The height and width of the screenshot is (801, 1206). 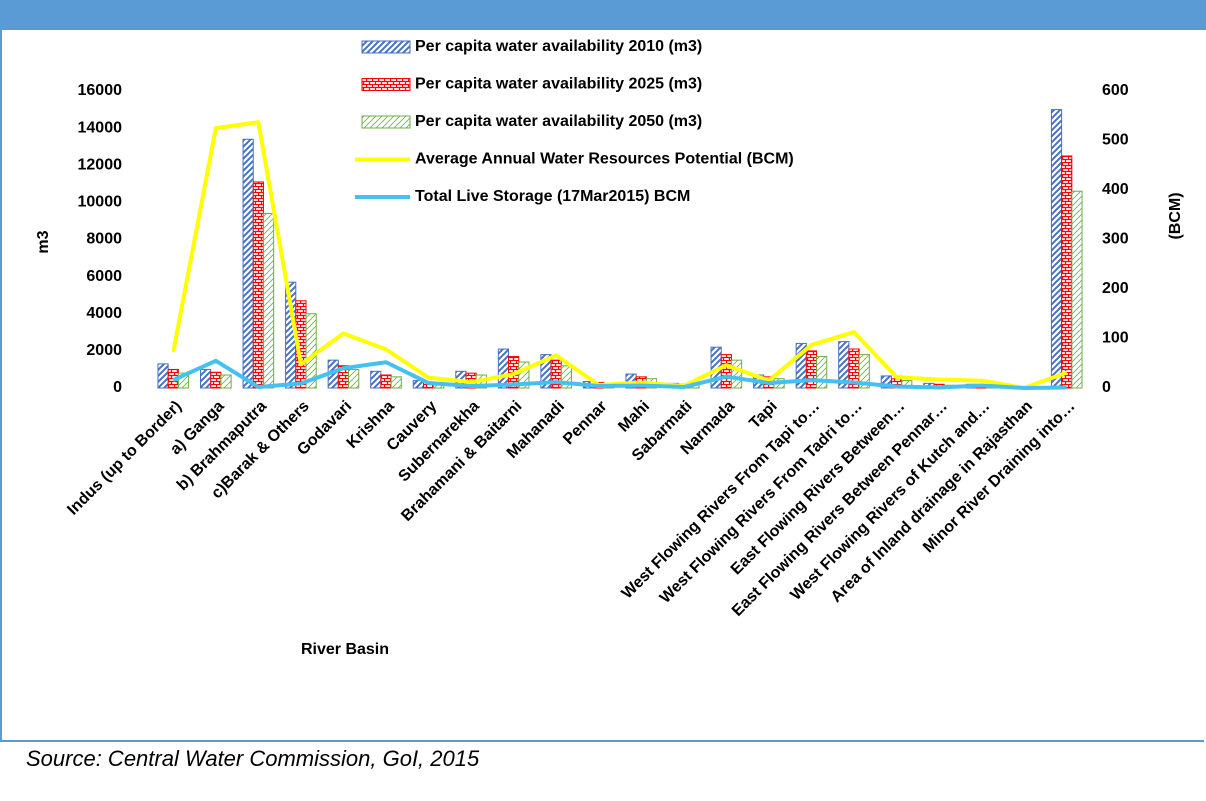 What do you see at coordinates (1106, 387) in the screenshot?
I see `y2-tick-label: 0` at bounding box center [1106, 387].